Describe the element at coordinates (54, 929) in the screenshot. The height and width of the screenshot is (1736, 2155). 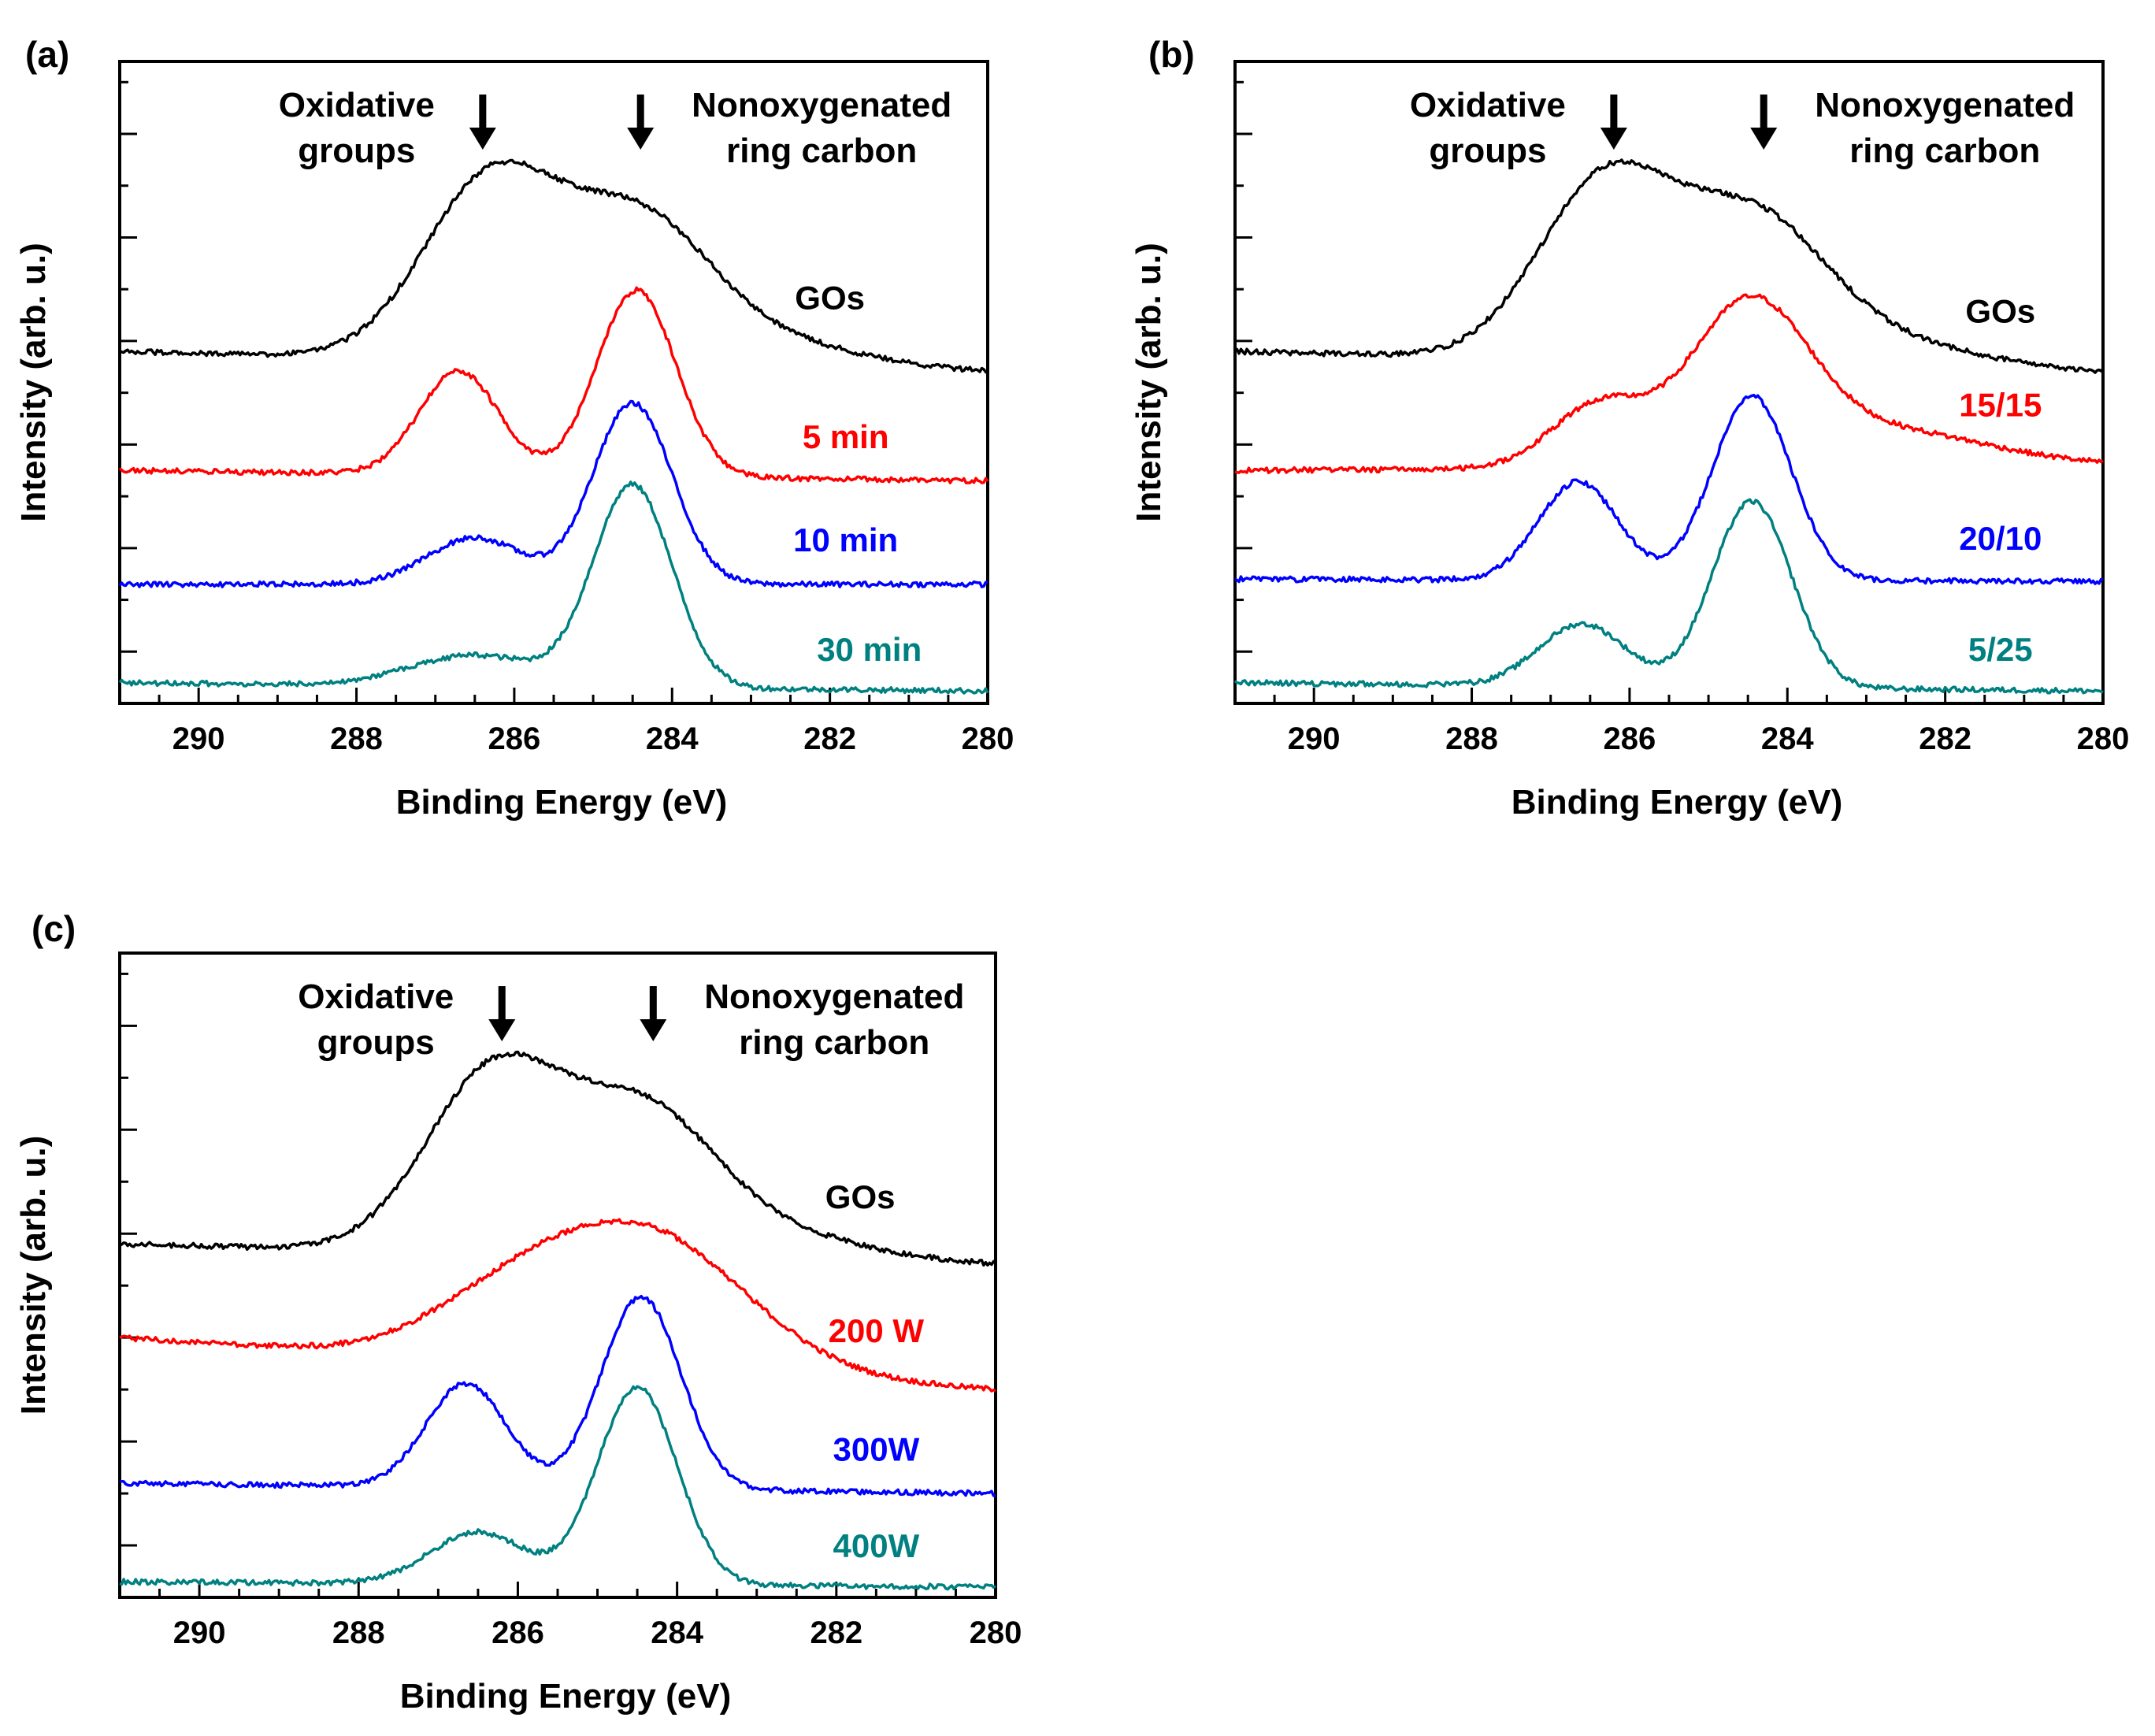
I see `panel-label: (c)` at that location.